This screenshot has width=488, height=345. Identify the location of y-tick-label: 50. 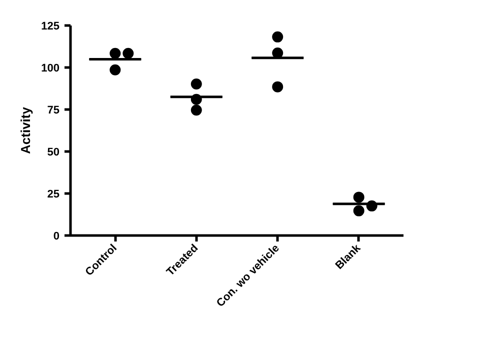
(53, 152).